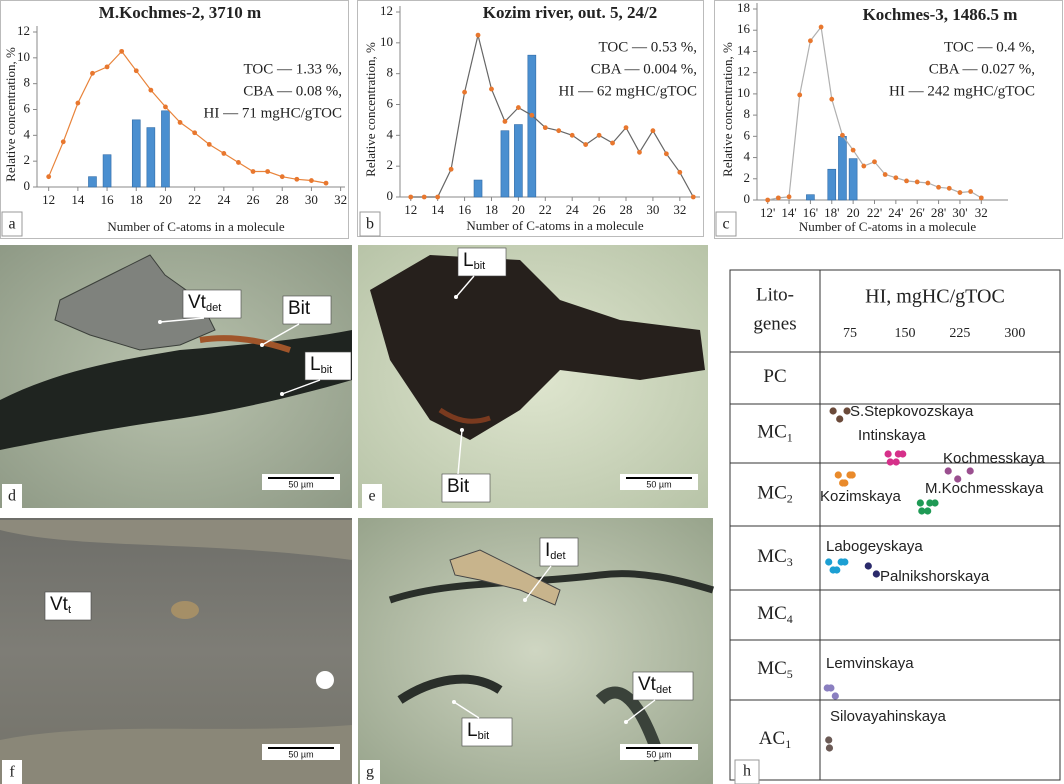 The width and height of the screenshot is (1064, 784). I want to click on y-axis-label: Relative concentration, %, so click(370, 109).